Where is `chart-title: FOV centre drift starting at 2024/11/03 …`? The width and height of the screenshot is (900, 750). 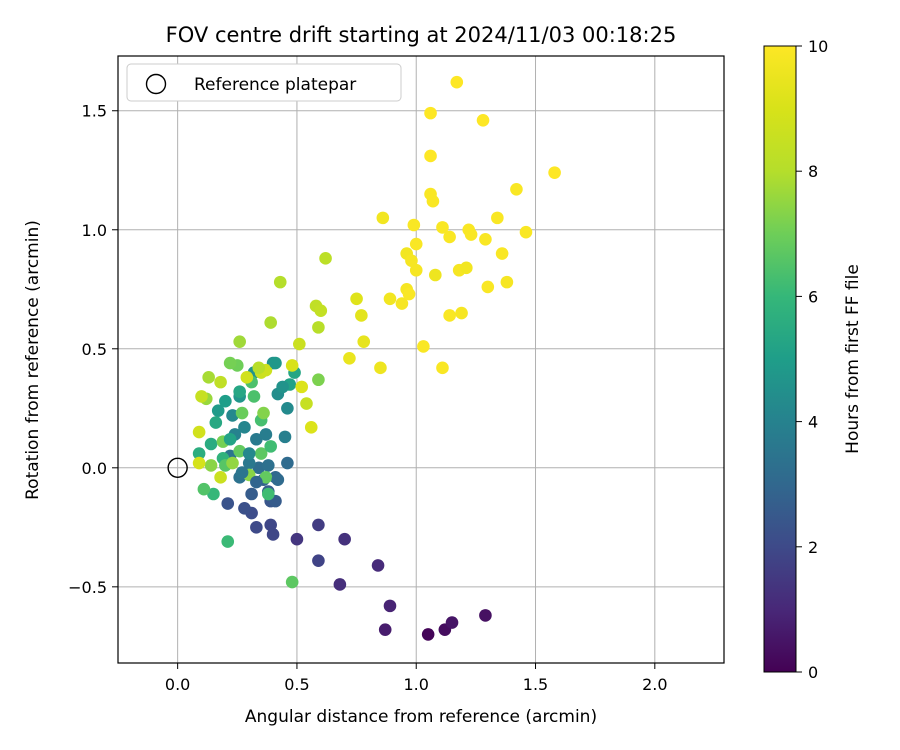
chart-title: FOV centre drift starting at 2024/11/03 … is located at coordinates (421, 35).